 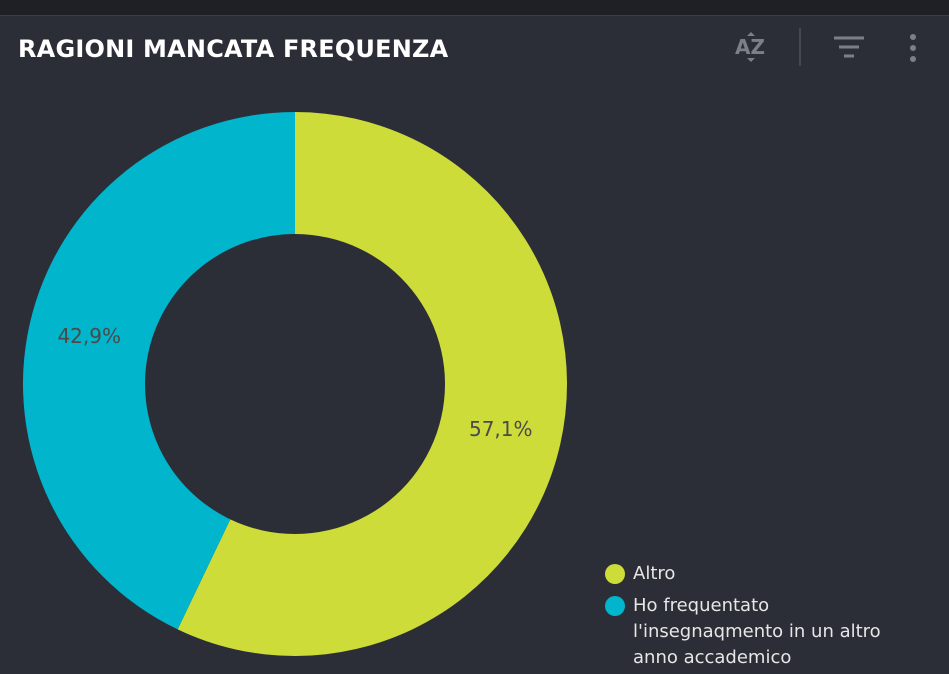 What do you see at coordinates (654, 573) in the screenshot?
I see `legend-label: Altro` at bounding box center [654, 573].